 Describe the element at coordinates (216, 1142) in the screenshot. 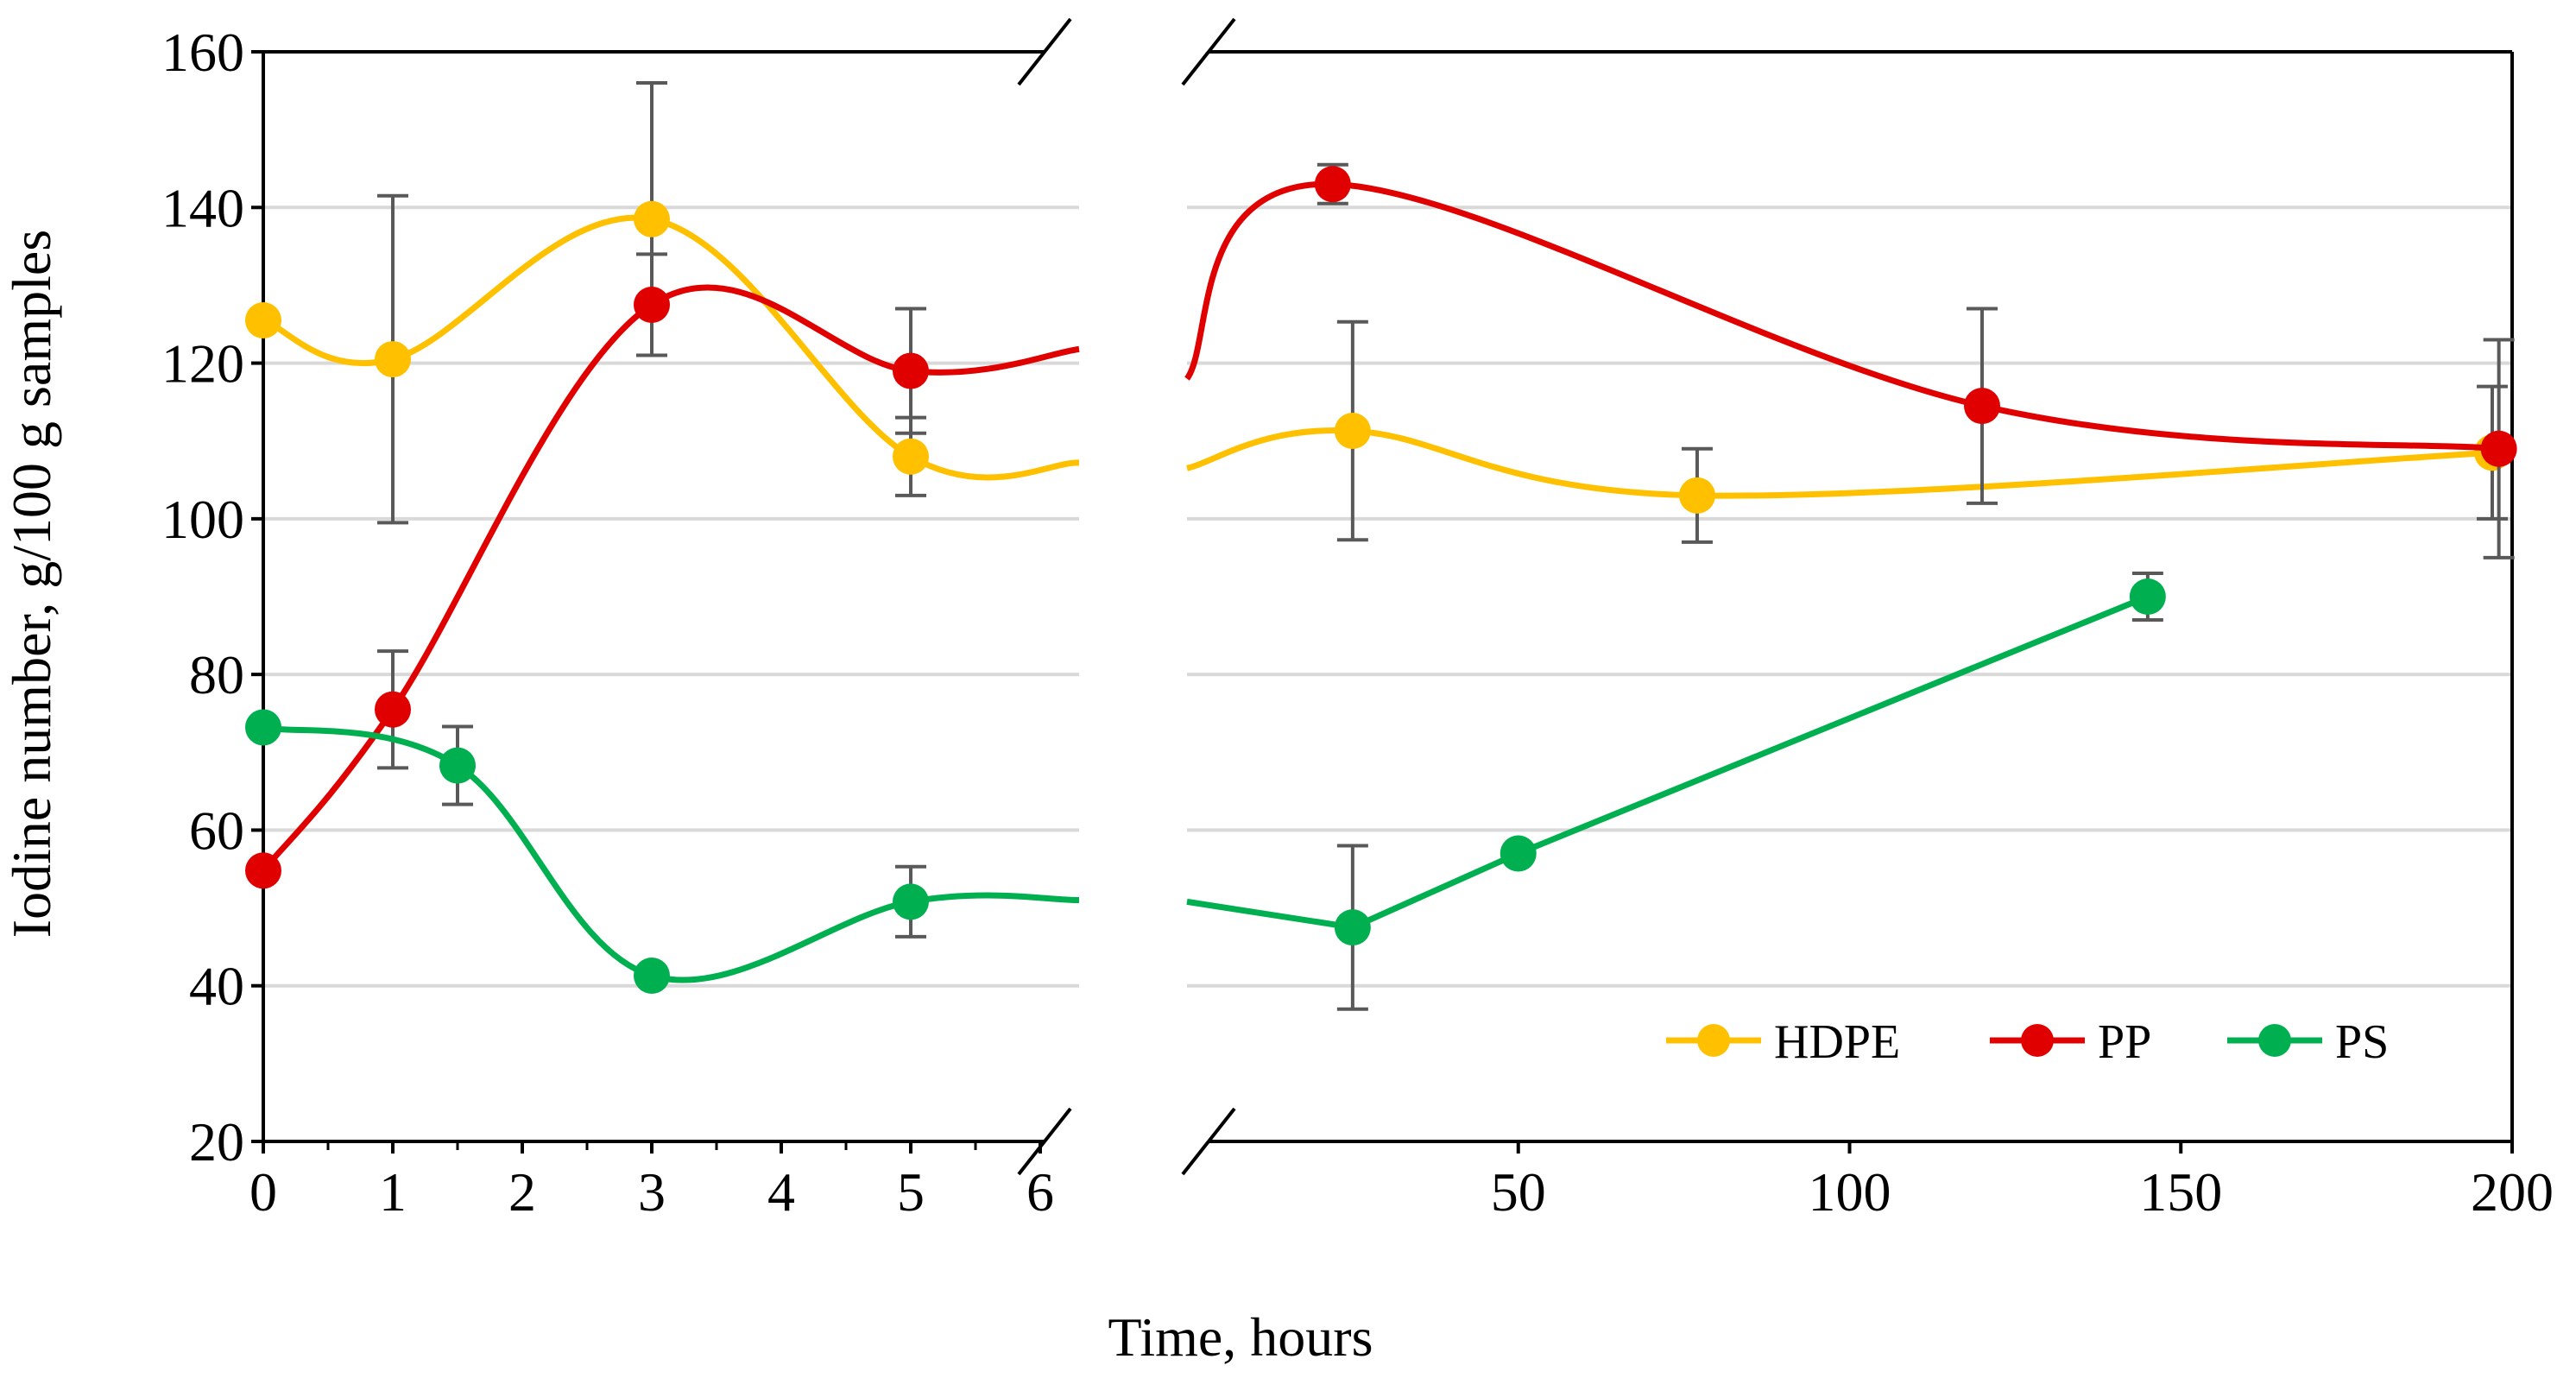

I see `y-tick-label: 20` at that location.